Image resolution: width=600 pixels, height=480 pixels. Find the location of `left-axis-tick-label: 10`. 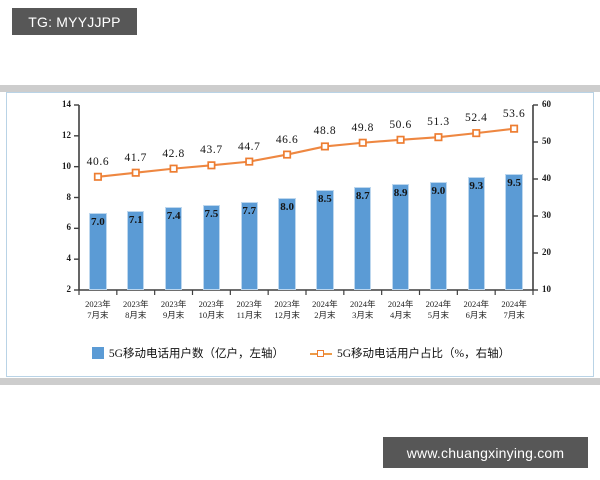

left-axis-tick-label: 10 is located at coordinates (66, 165).